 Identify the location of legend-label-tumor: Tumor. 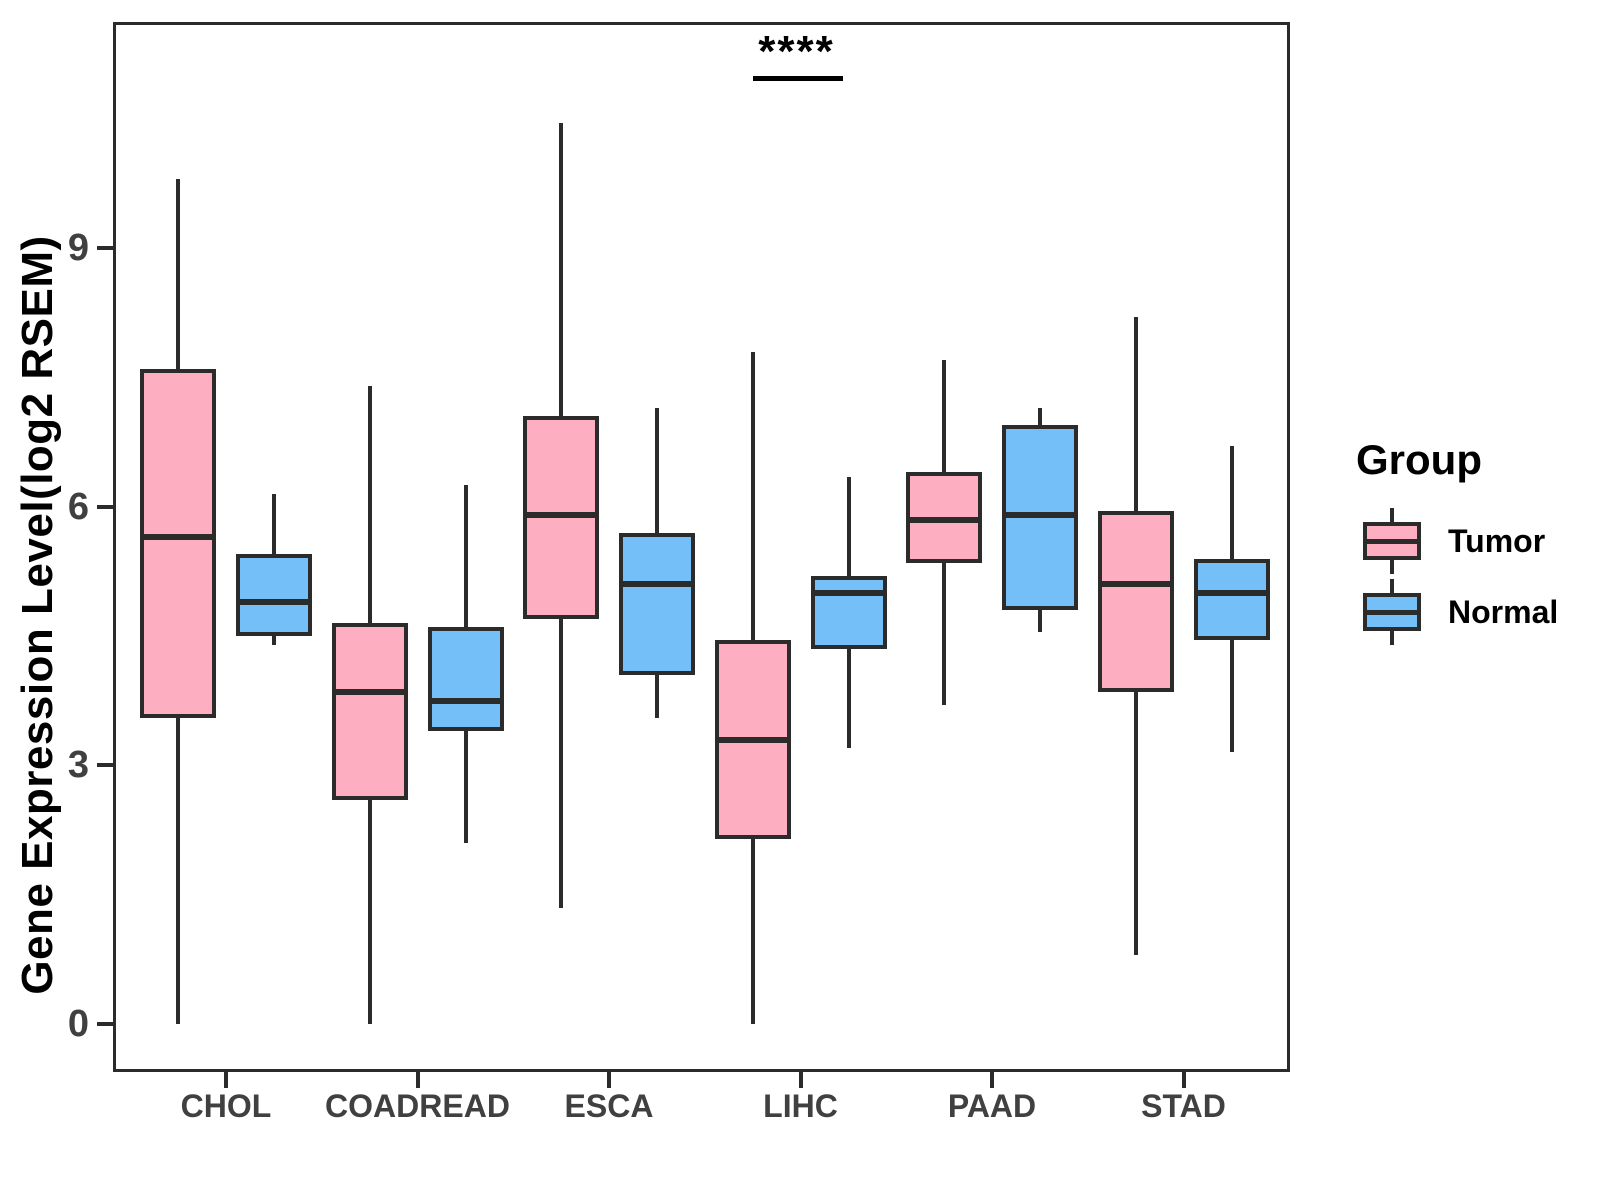
(1497, 540).